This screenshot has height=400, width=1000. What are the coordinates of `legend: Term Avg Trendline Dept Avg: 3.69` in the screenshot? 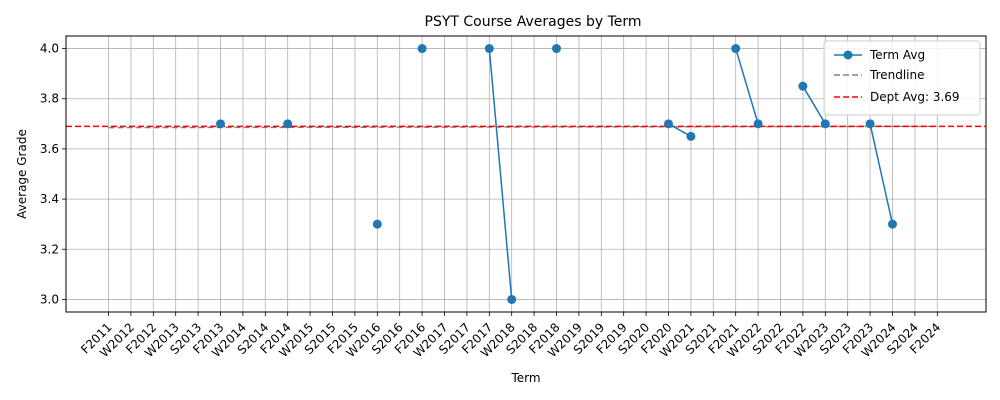 It's located at (902, 78).